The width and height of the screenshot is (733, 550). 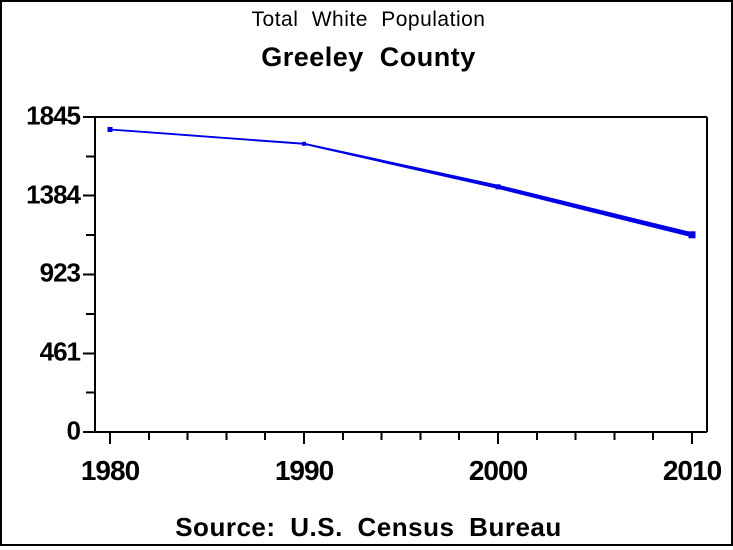 What do you see at coordinates (60, 351) in the screenshot?
I see `y-tick-label: 461` at bounding box center [60, 351].